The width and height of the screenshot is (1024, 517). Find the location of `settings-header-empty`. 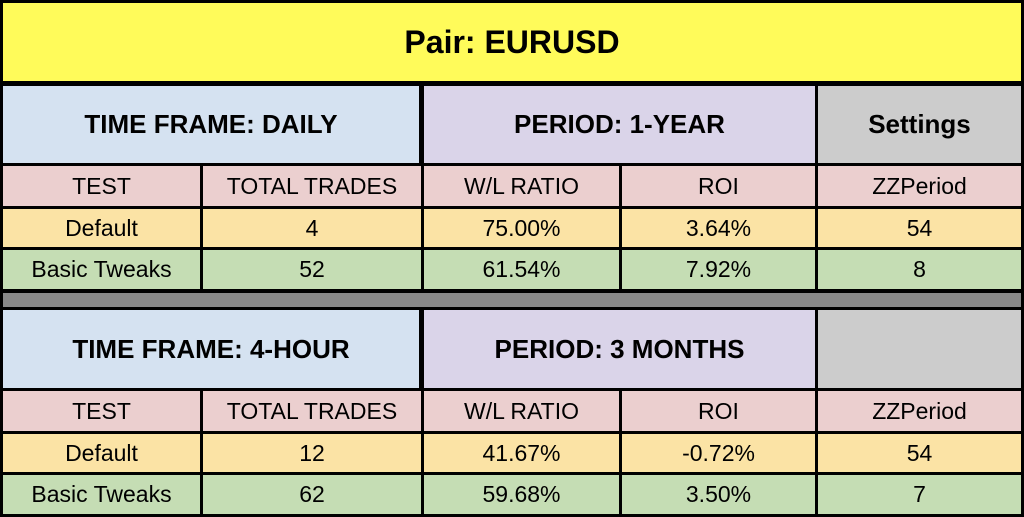

settings-header-empty is located at coordinates (919, 349).